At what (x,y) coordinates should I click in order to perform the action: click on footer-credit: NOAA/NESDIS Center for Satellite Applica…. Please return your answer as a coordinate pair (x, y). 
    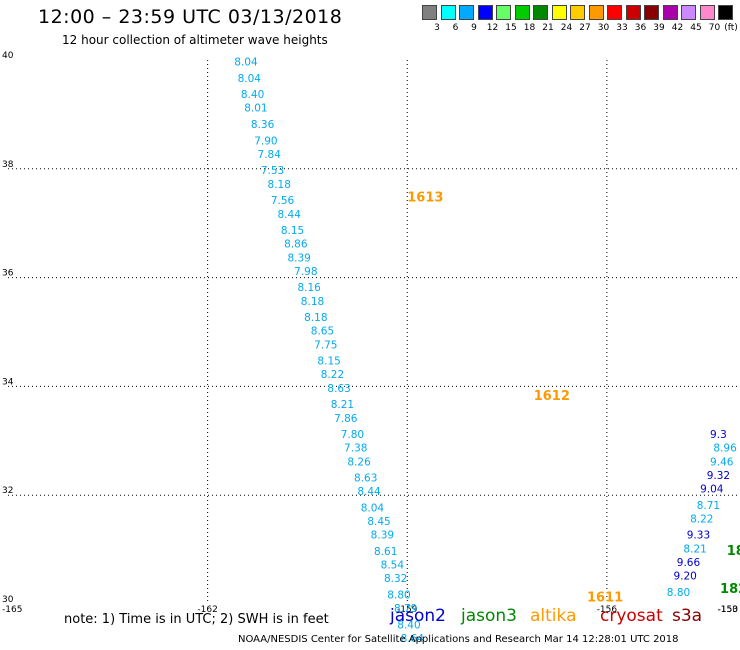
    Looking at the image, I should click on (458, 639).